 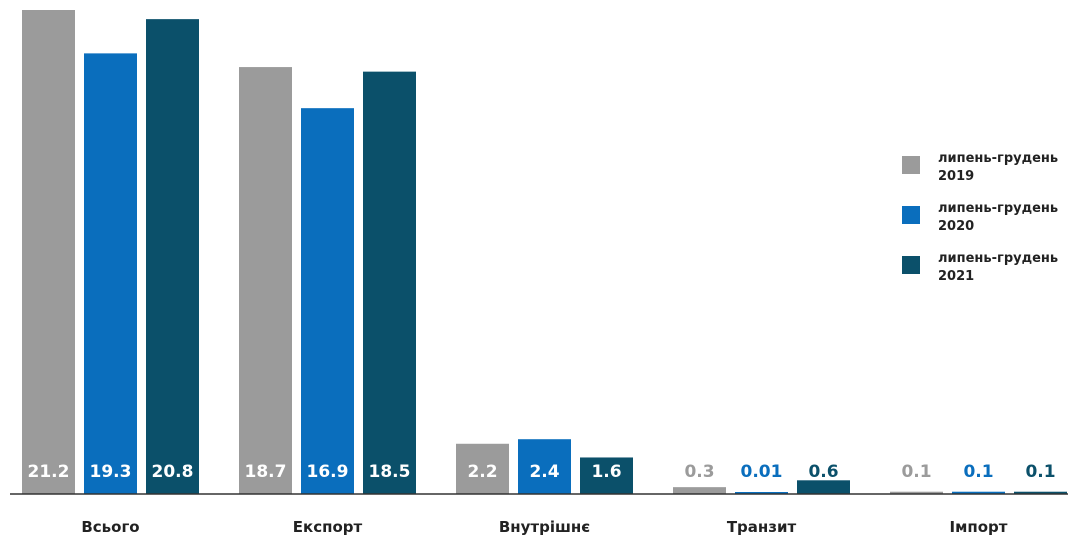 What do you see at coordinates (266, 472) in the screenshot?
I see `value-label: 18.7` at bounding box center [266, 472].